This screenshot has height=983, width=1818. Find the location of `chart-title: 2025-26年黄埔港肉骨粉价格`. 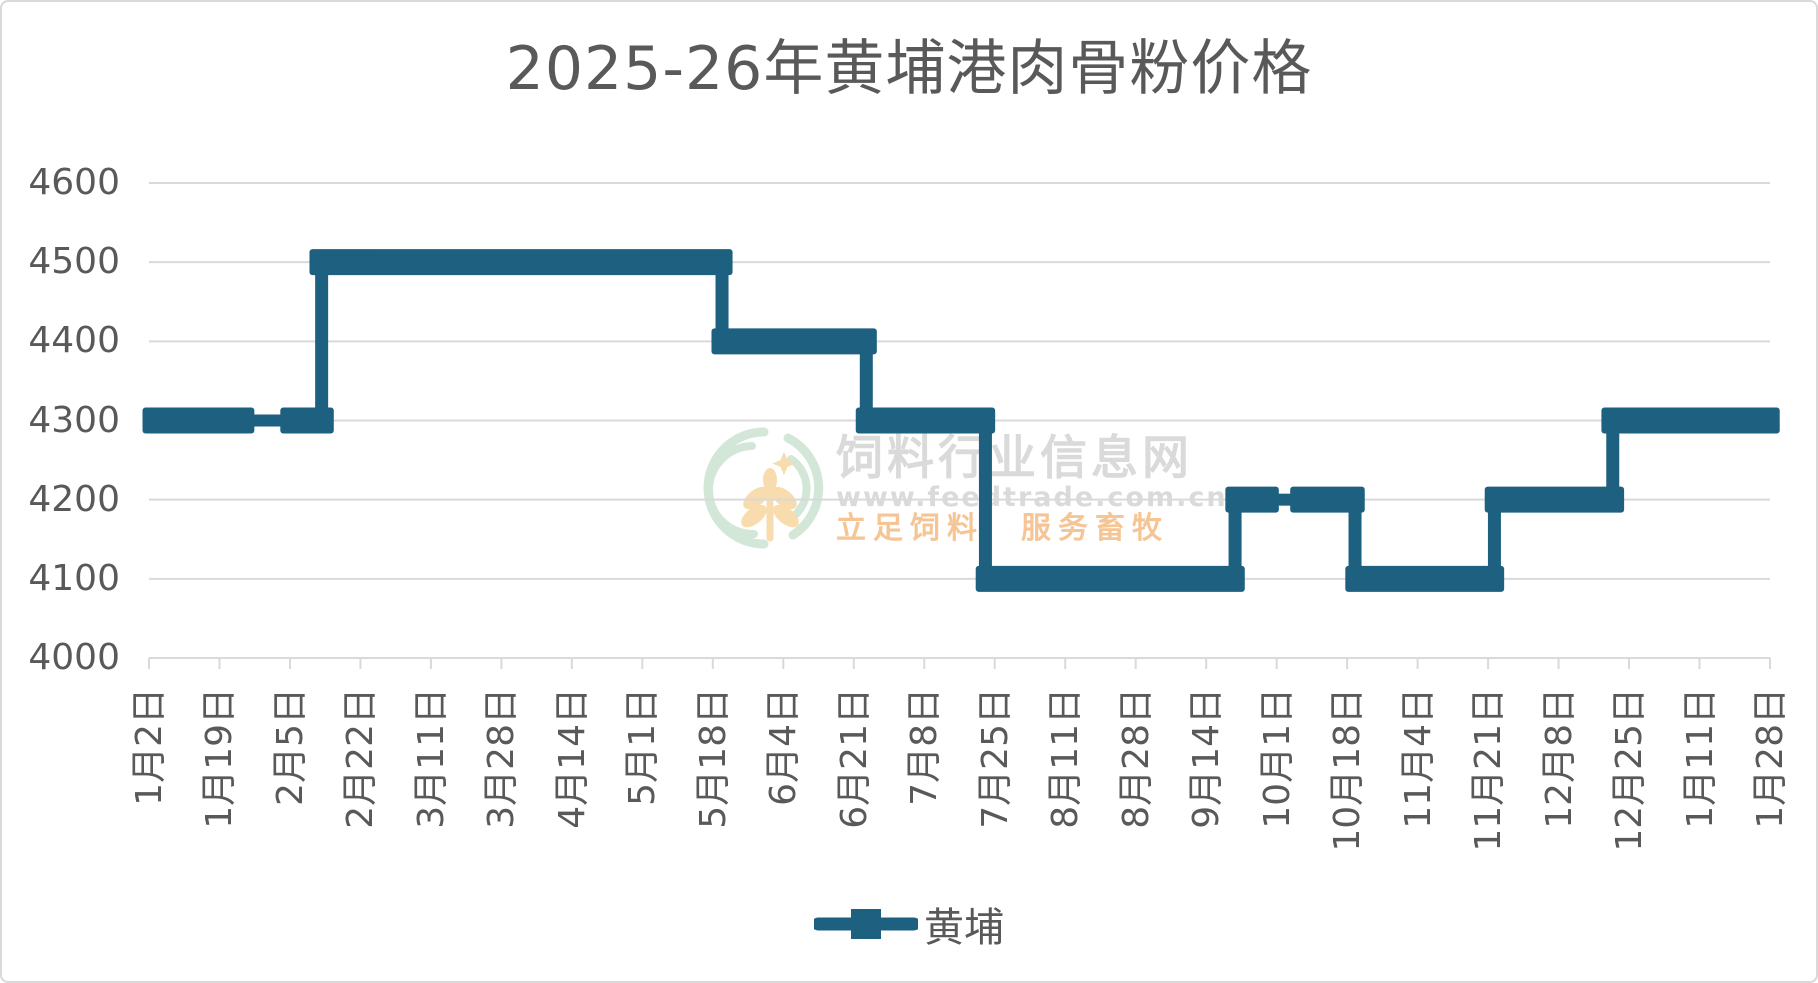

chart-title: 2025-26年黄埔港肉骨粉价格 is located at coordinates (909, 69).